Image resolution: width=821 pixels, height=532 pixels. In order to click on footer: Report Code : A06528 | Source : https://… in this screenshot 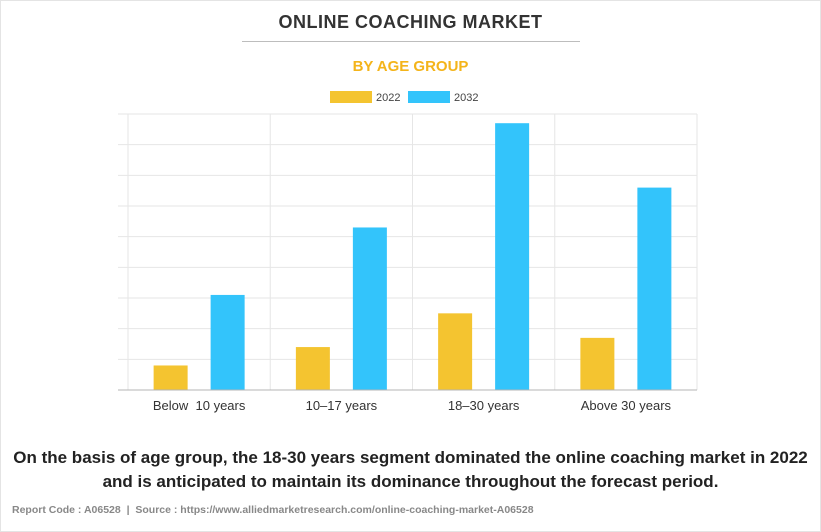, I will do `click(273, 510)`.